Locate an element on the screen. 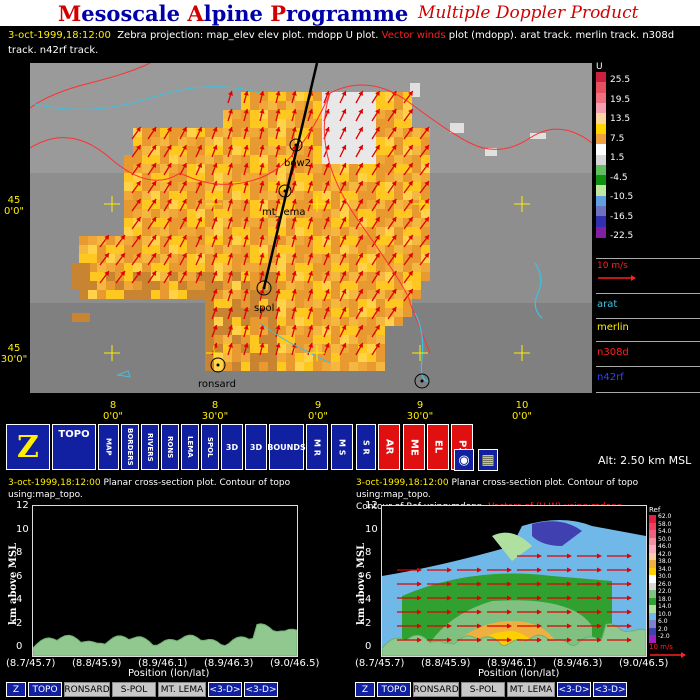 The width and height of the screenshot is (700, 700). map-button: MAP is located at coordinates (108, 447).